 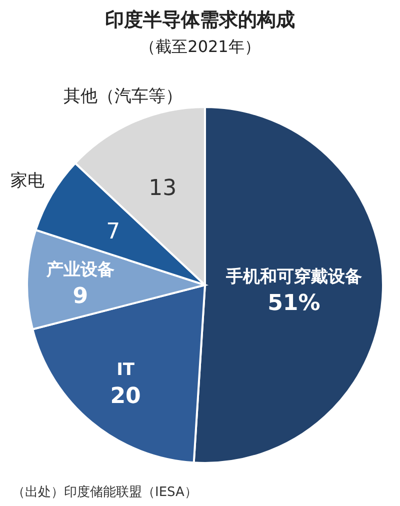 I want to click on text: （出处）印度储能联盟（IESA）, so click(x=105, y=492).